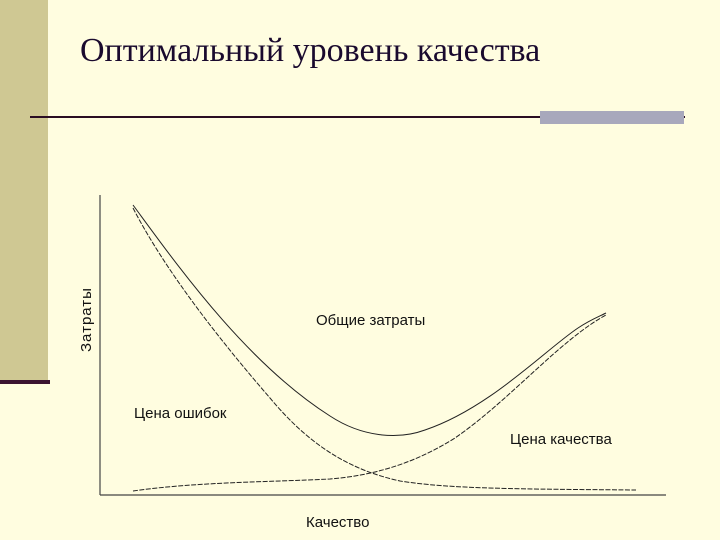  I want to click on x-axis-label: Качество, so click(338, 522).